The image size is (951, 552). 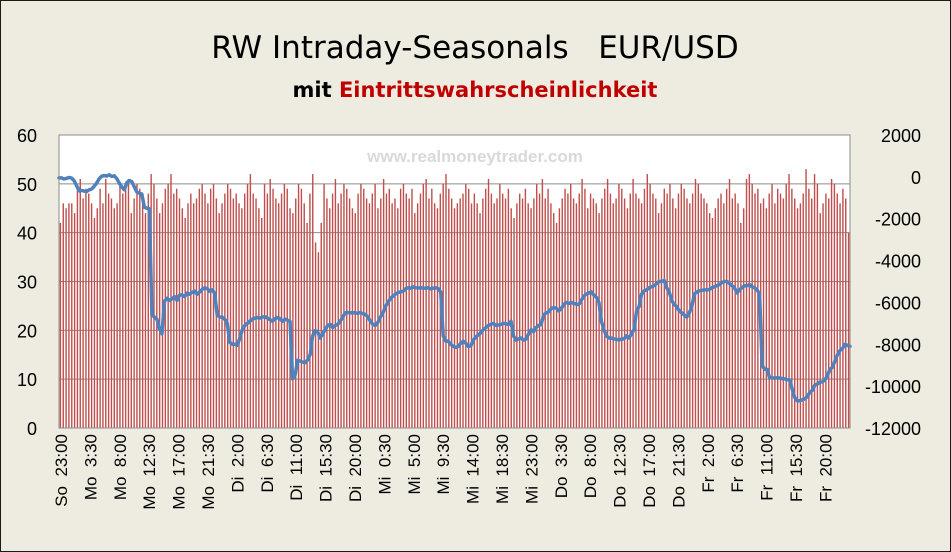 What do you see at coordinates (296, 467) in the screenshot?
I see `x-tick-label: Di 11:00` at bounding box center [296, 467].